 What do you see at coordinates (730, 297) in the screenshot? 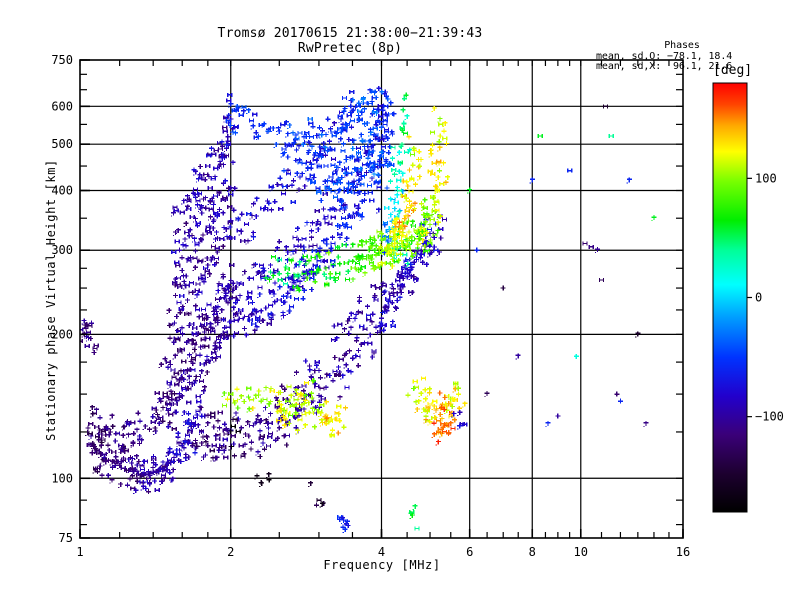
I see `colorbar` at bounding box center [730, 297].